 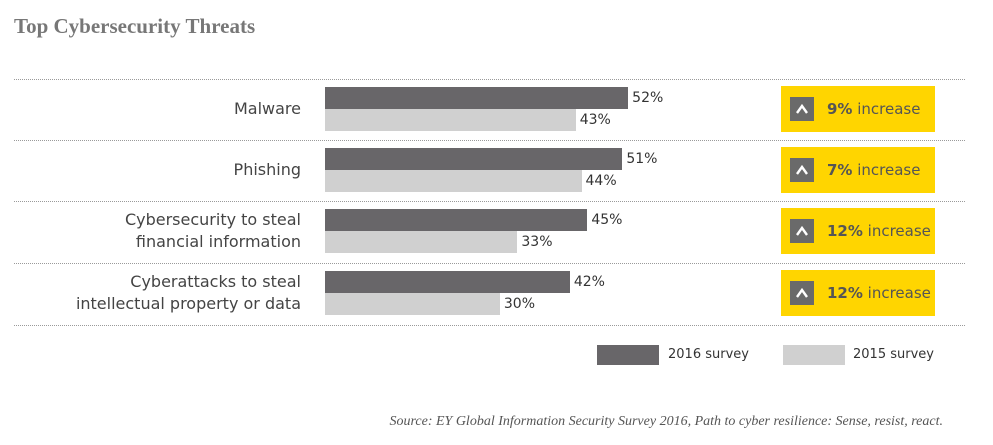 What do you see at coordinates (648, 98) in the screenshot?
I see `value-label: 52%` at bounding box center [648, 98].